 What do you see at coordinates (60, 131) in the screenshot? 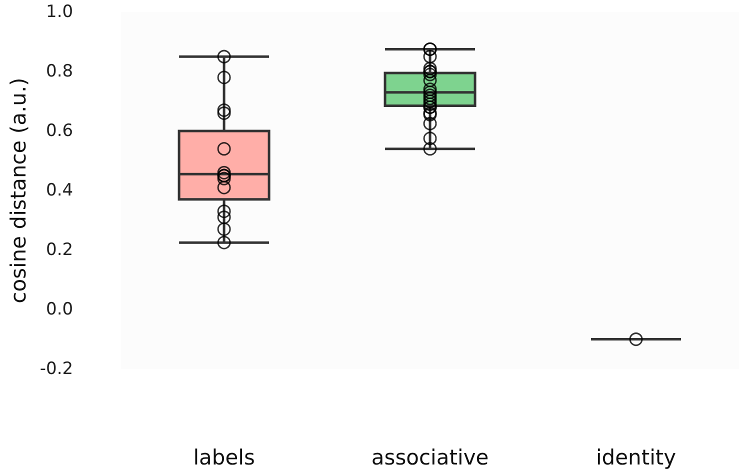
I see `y-tick-label: 0.6` at bounding box center [60, 131].